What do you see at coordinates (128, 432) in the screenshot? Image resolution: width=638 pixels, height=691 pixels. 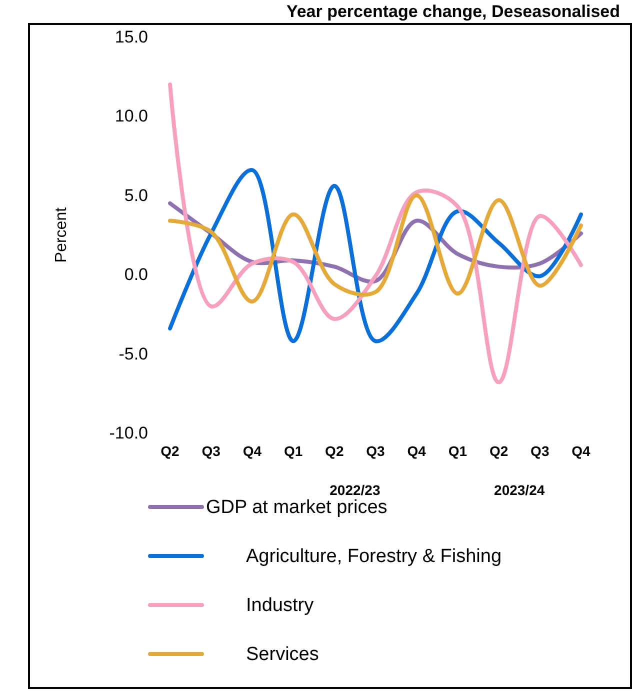 I see `y-tick-label: -10.0` at bounding box center [128, 432].